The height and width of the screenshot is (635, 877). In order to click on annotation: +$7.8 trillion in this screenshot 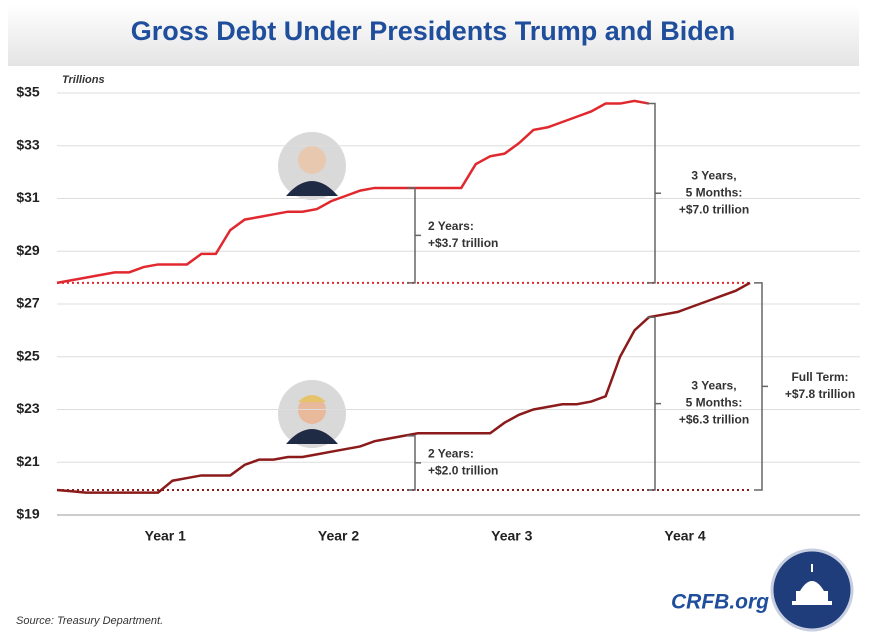, I will do `click(820, 394)`.